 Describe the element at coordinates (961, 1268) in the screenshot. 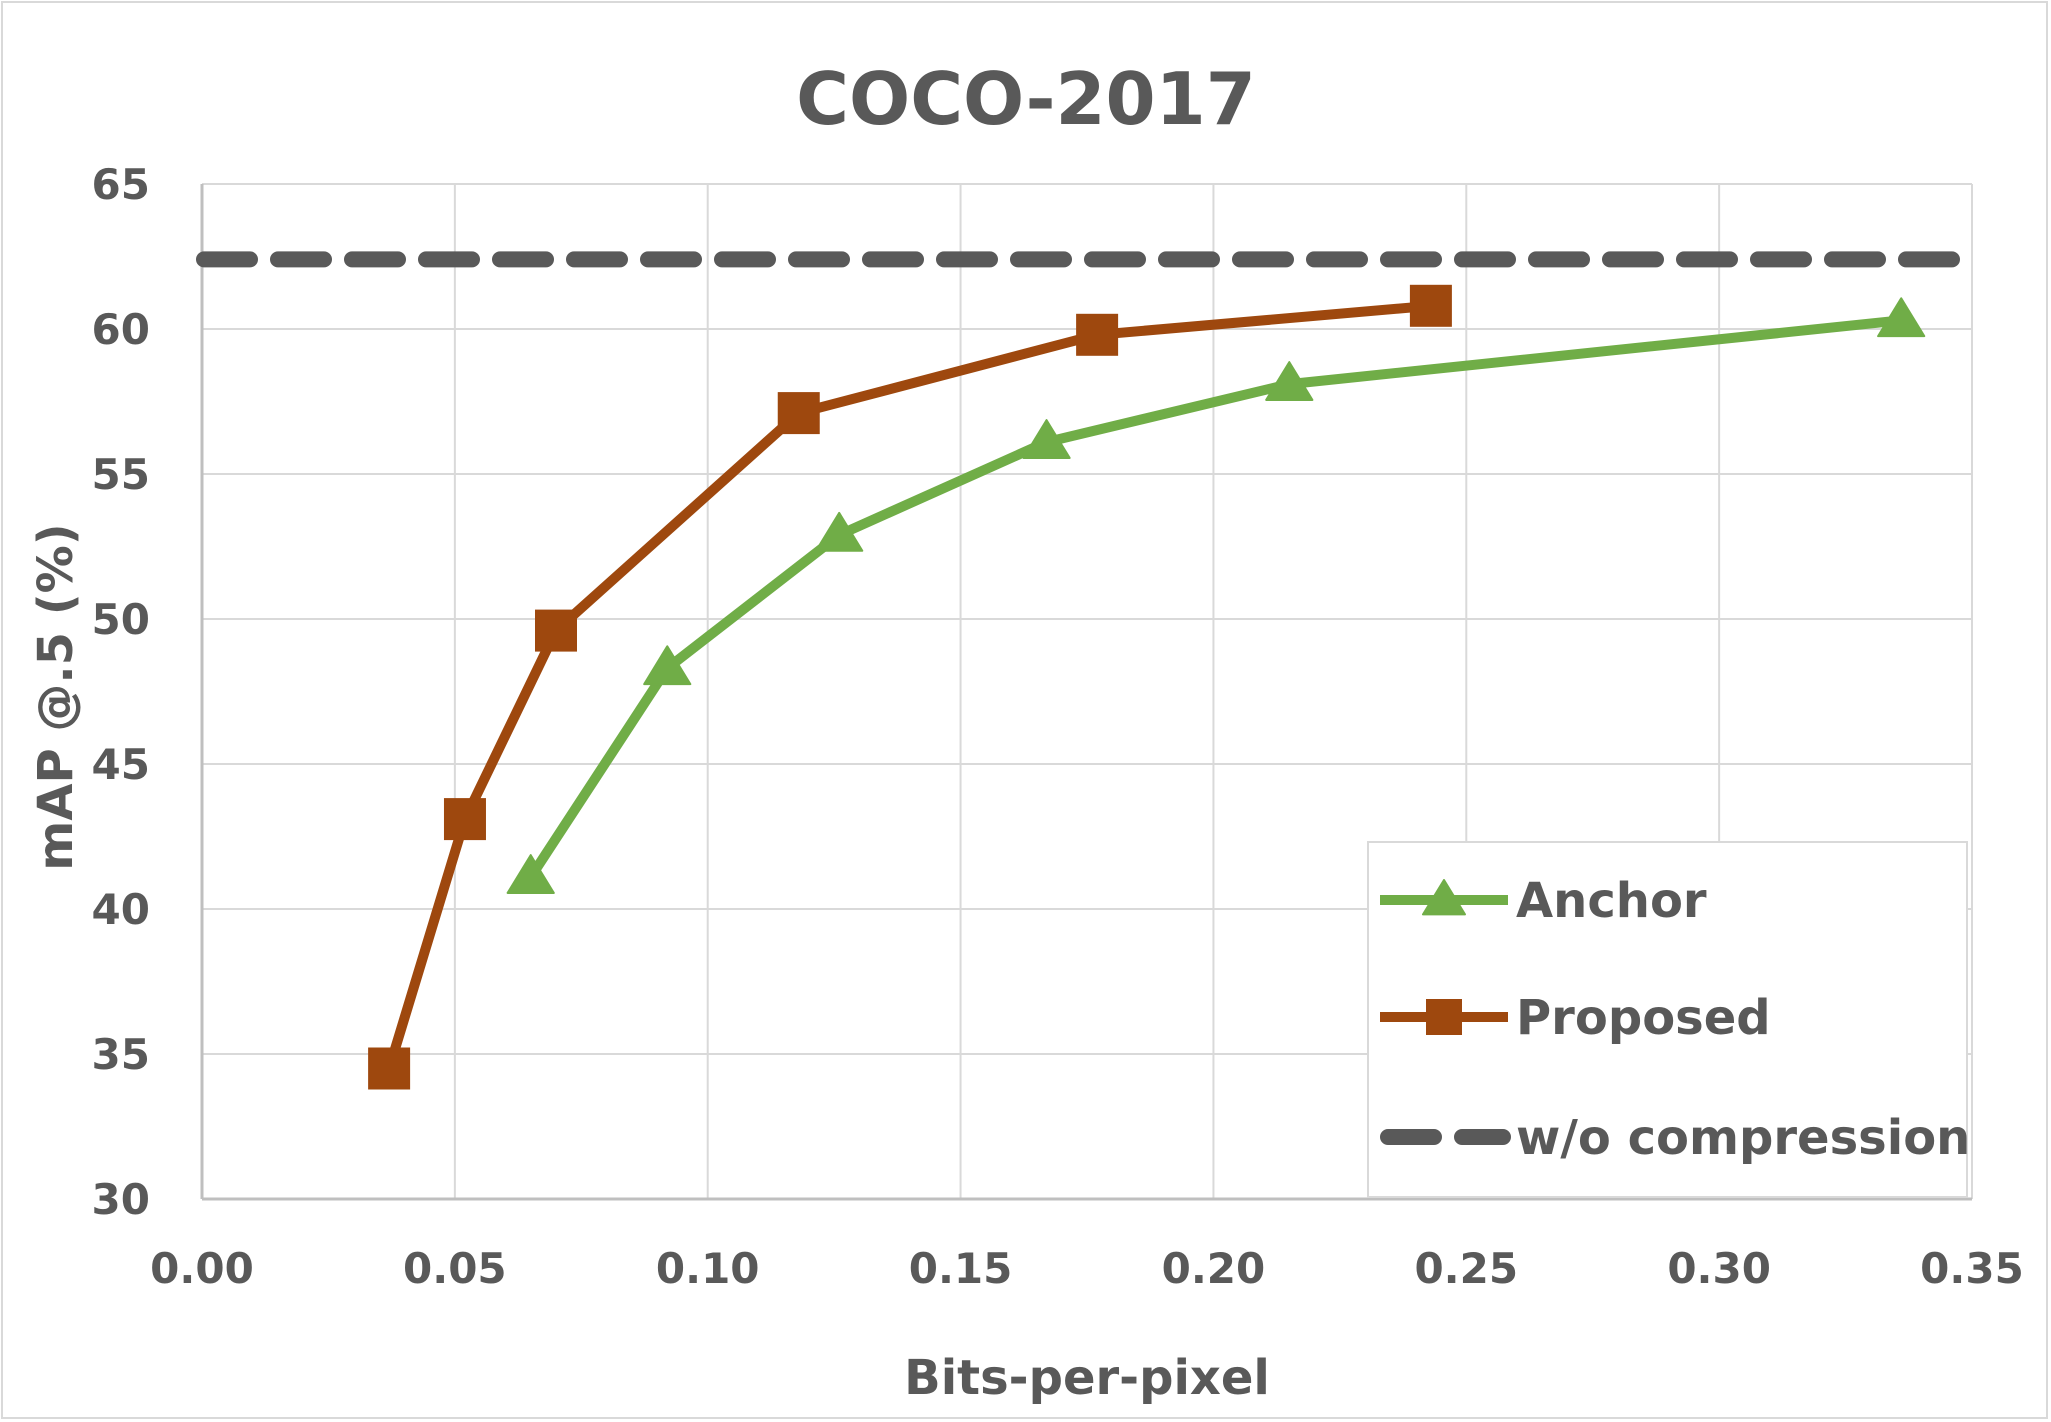

I see `x-tick-label: 0.15` at that location.